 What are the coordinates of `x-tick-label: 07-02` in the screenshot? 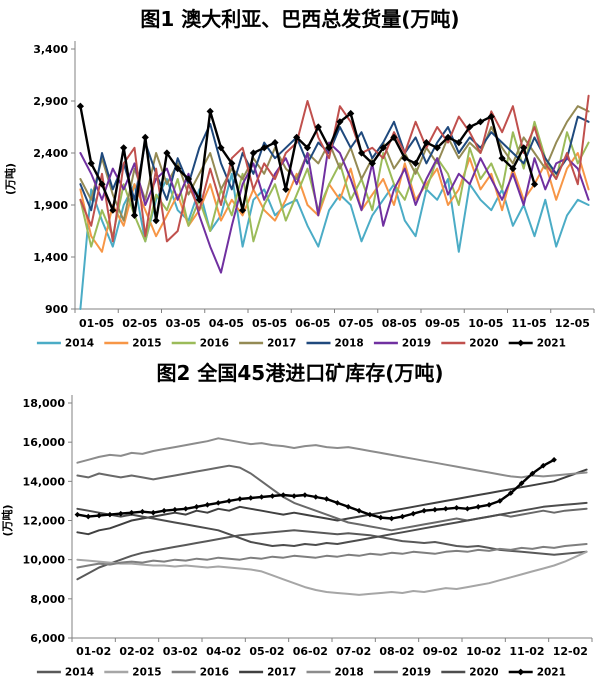 It's located at (353, 651).